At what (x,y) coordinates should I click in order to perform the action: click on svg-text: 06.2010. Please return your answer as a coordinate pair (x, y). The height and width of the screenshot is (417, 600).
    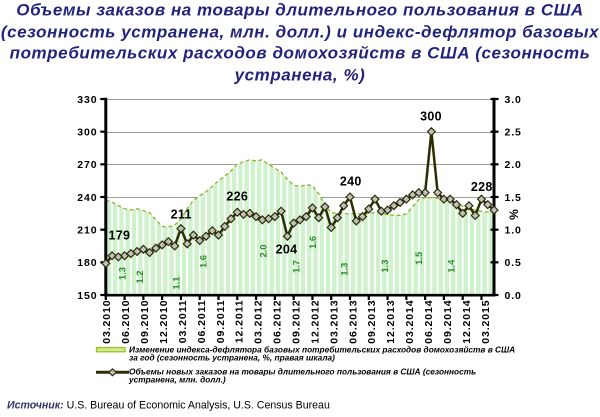
    Looking at the image, I should click on (126, 322).